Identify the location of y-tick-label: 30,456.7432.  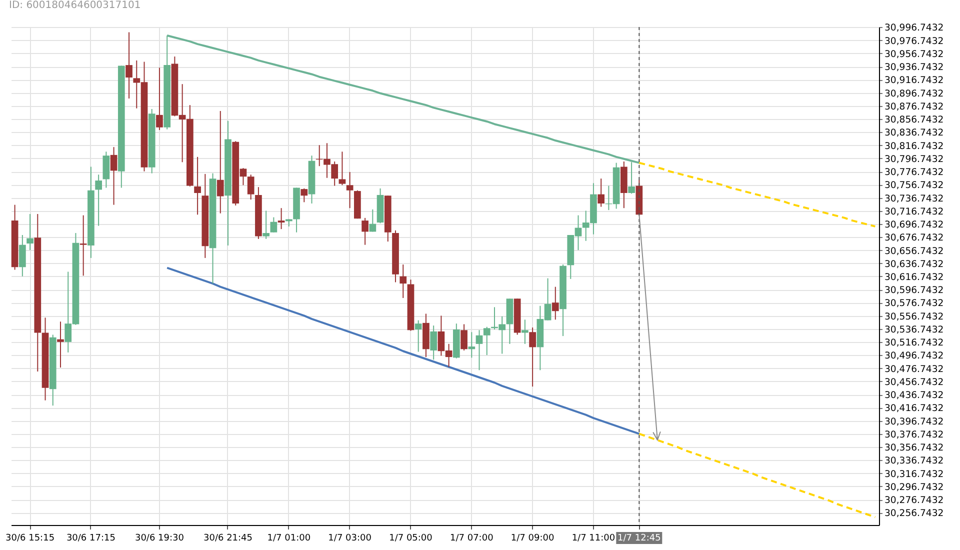
(914, 382).